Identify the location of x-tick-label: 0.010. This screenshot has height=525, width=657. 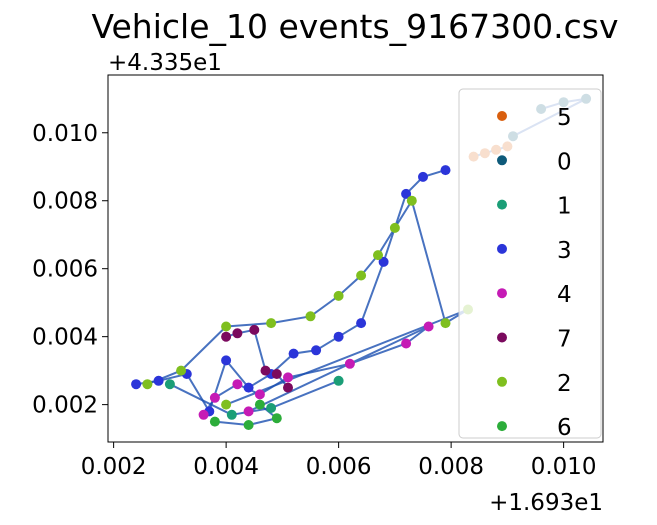
(564, 467).